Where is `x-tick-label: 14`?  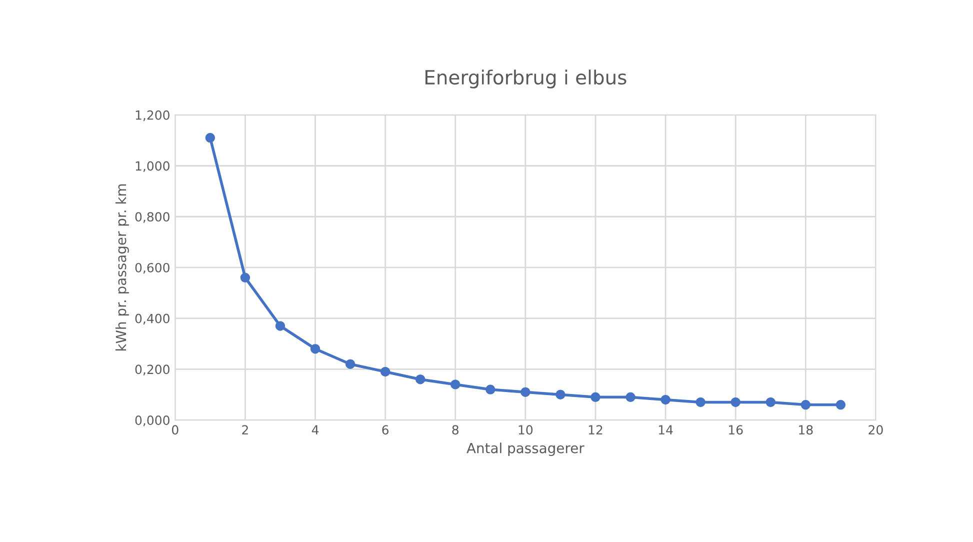
x-tick-label: 14 is located at coordinates (665, 429).